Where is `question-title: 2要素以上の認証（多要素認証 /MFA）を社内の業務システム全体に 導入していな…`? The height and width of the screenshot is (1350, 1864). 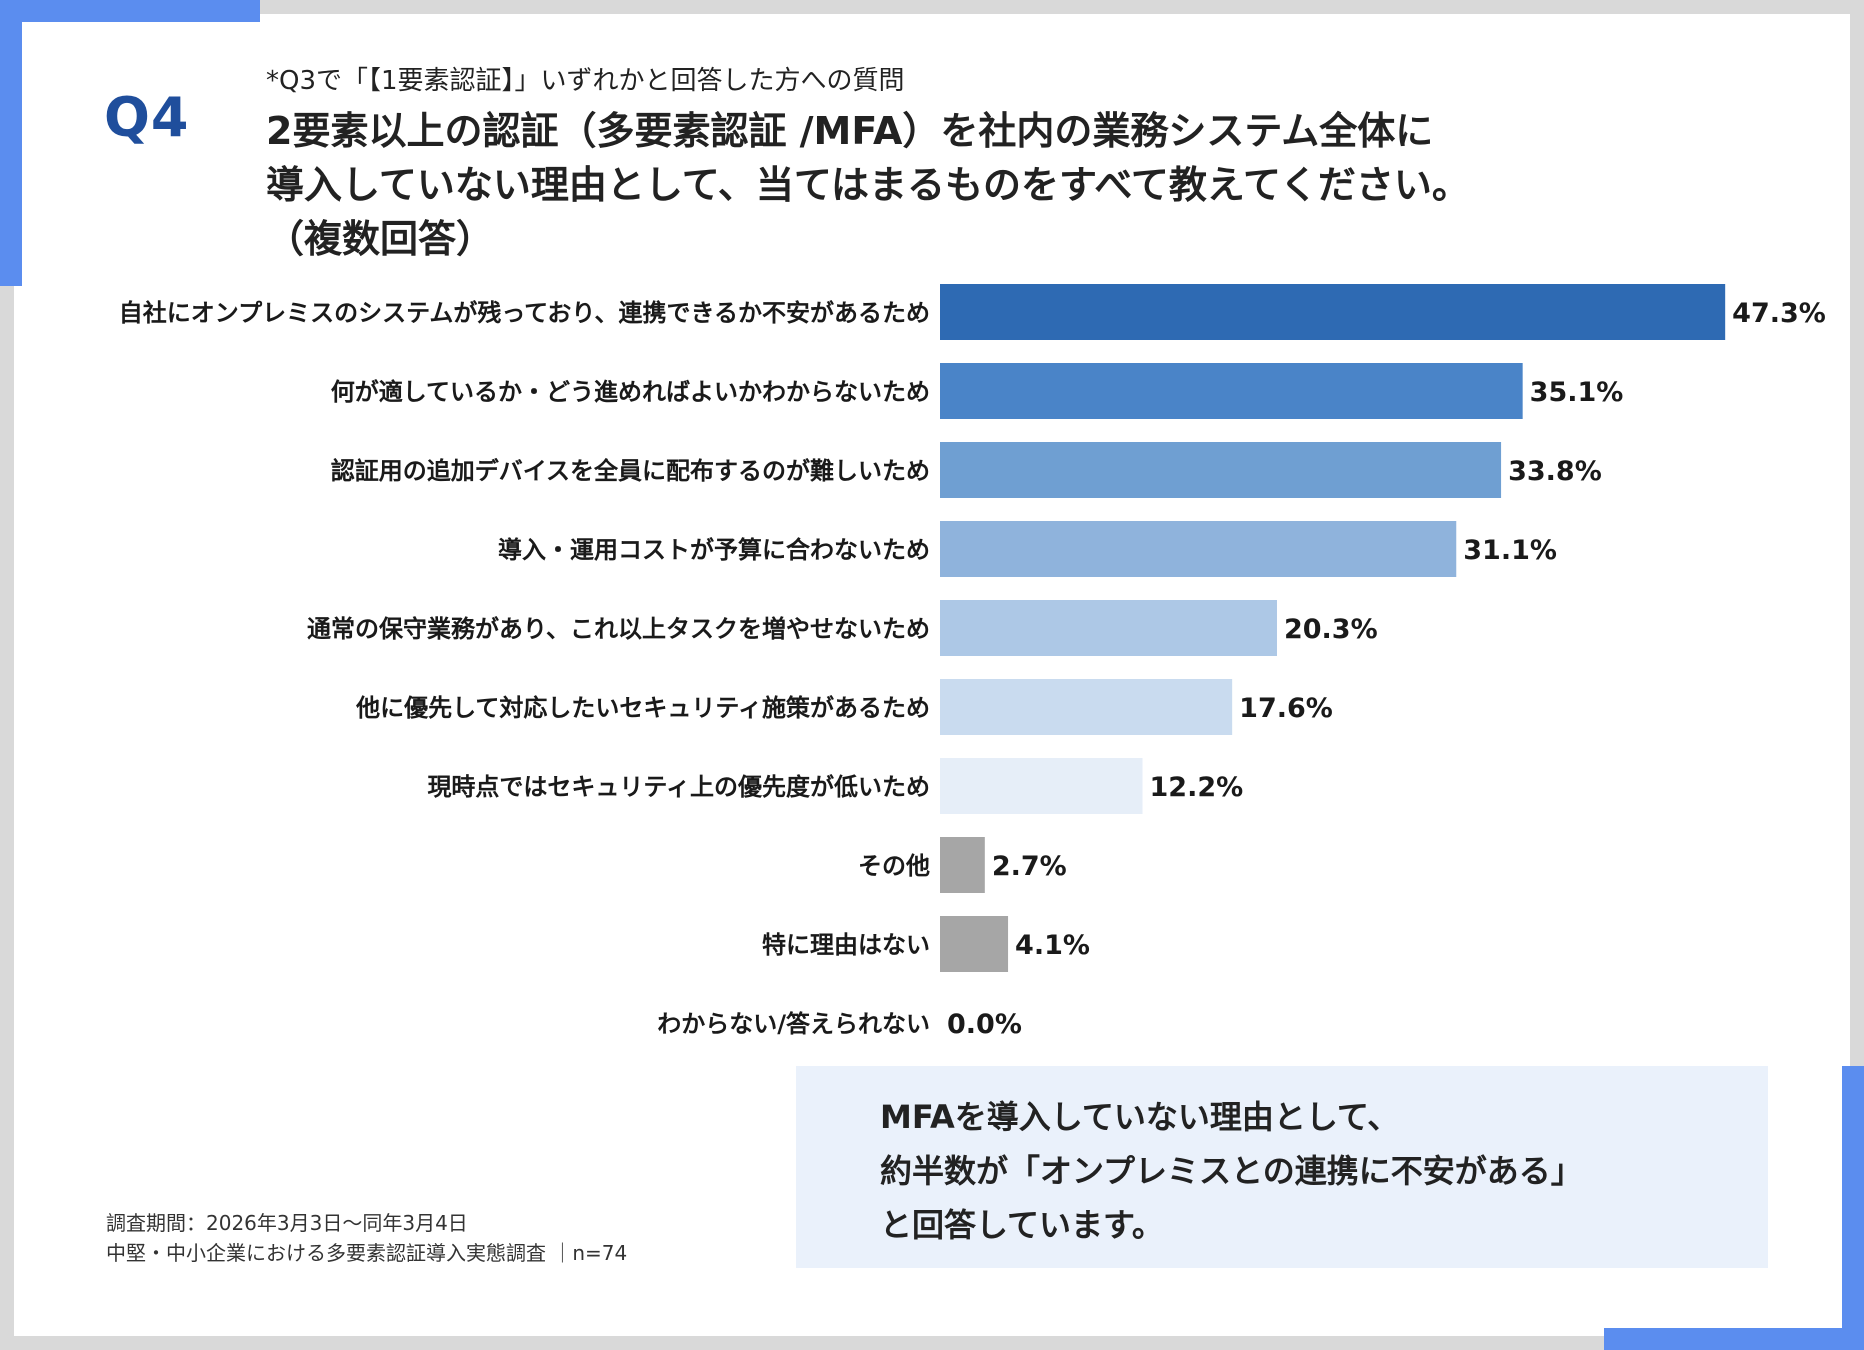 question-title: 2要素以上の認証（多要素認証 /MFA）を社内の業務システム全体に 導入していな… is located at coordinates (941, 185).